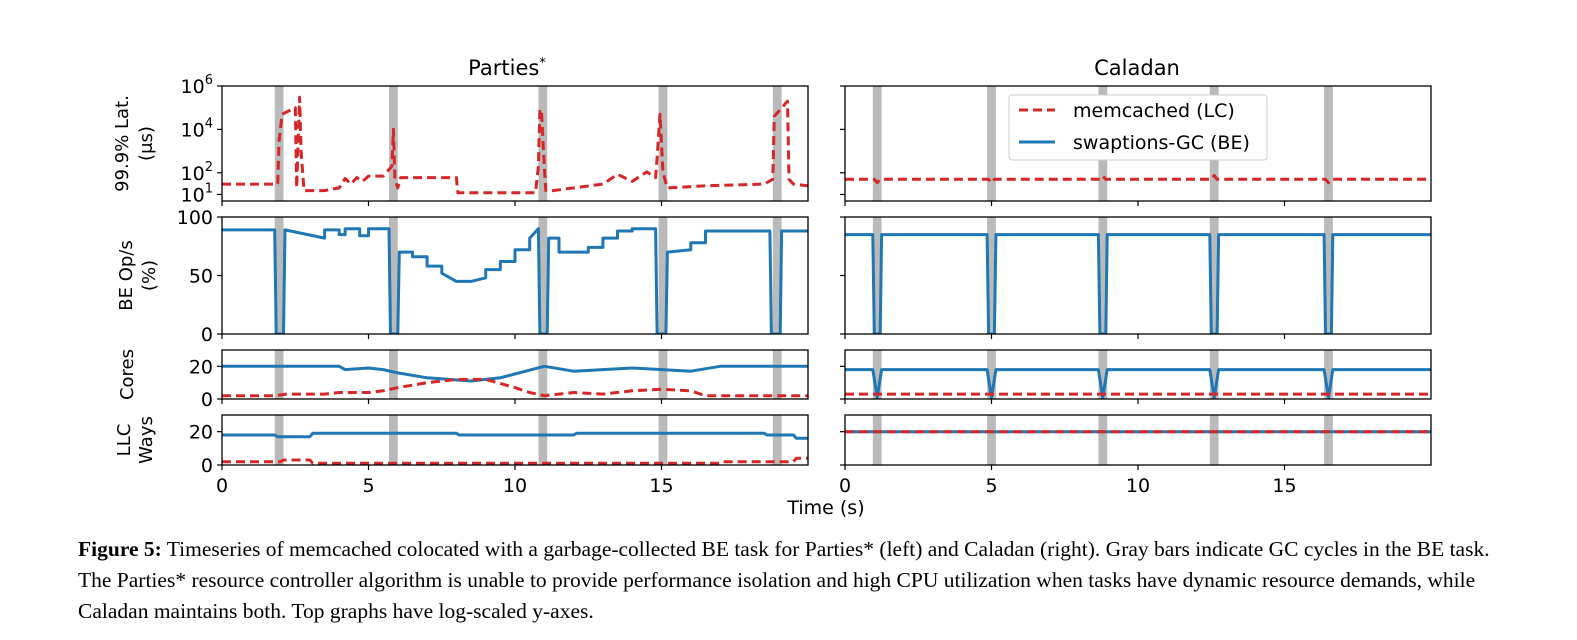 The height and width of the screenshot is (640, 1577). Describe the element at coordinates (197, 193) in the screenshot. I see `y-tick-label-0-0-3: 10¹` at that location.